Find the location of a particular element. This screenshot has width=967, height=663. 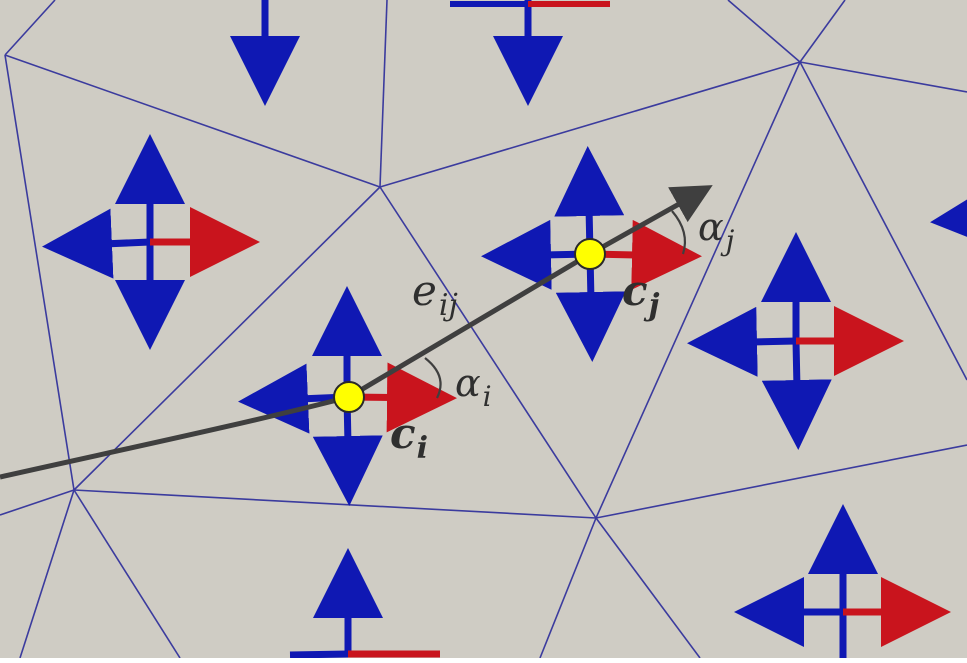

edge-label-sub: ij is located at coordinates (448, 305).